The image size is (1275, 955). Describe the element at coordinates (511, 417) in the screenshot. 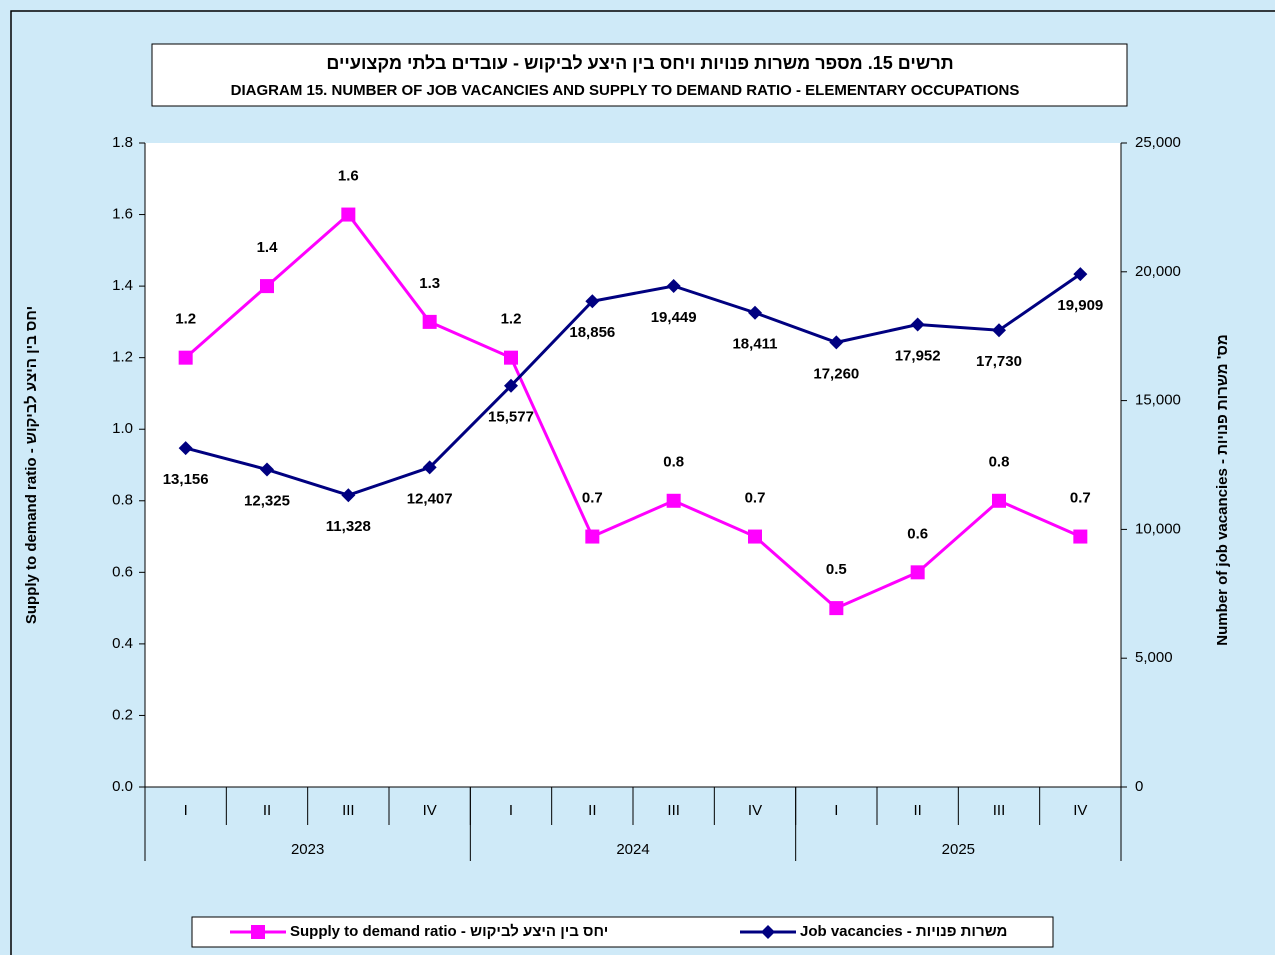

I see `data-label: 15,577` at that location.